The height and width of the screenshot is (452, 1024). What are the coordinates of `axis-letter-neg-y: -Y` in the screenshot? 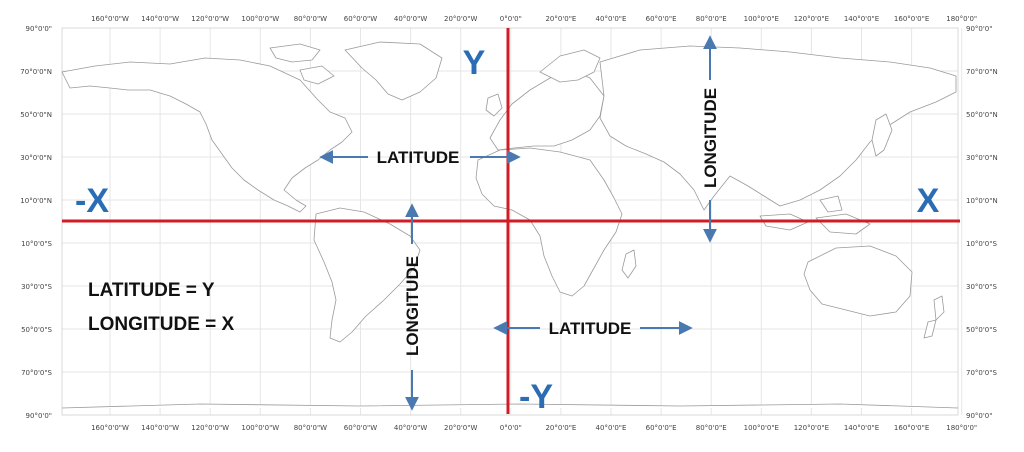 It's located at (536, 397).